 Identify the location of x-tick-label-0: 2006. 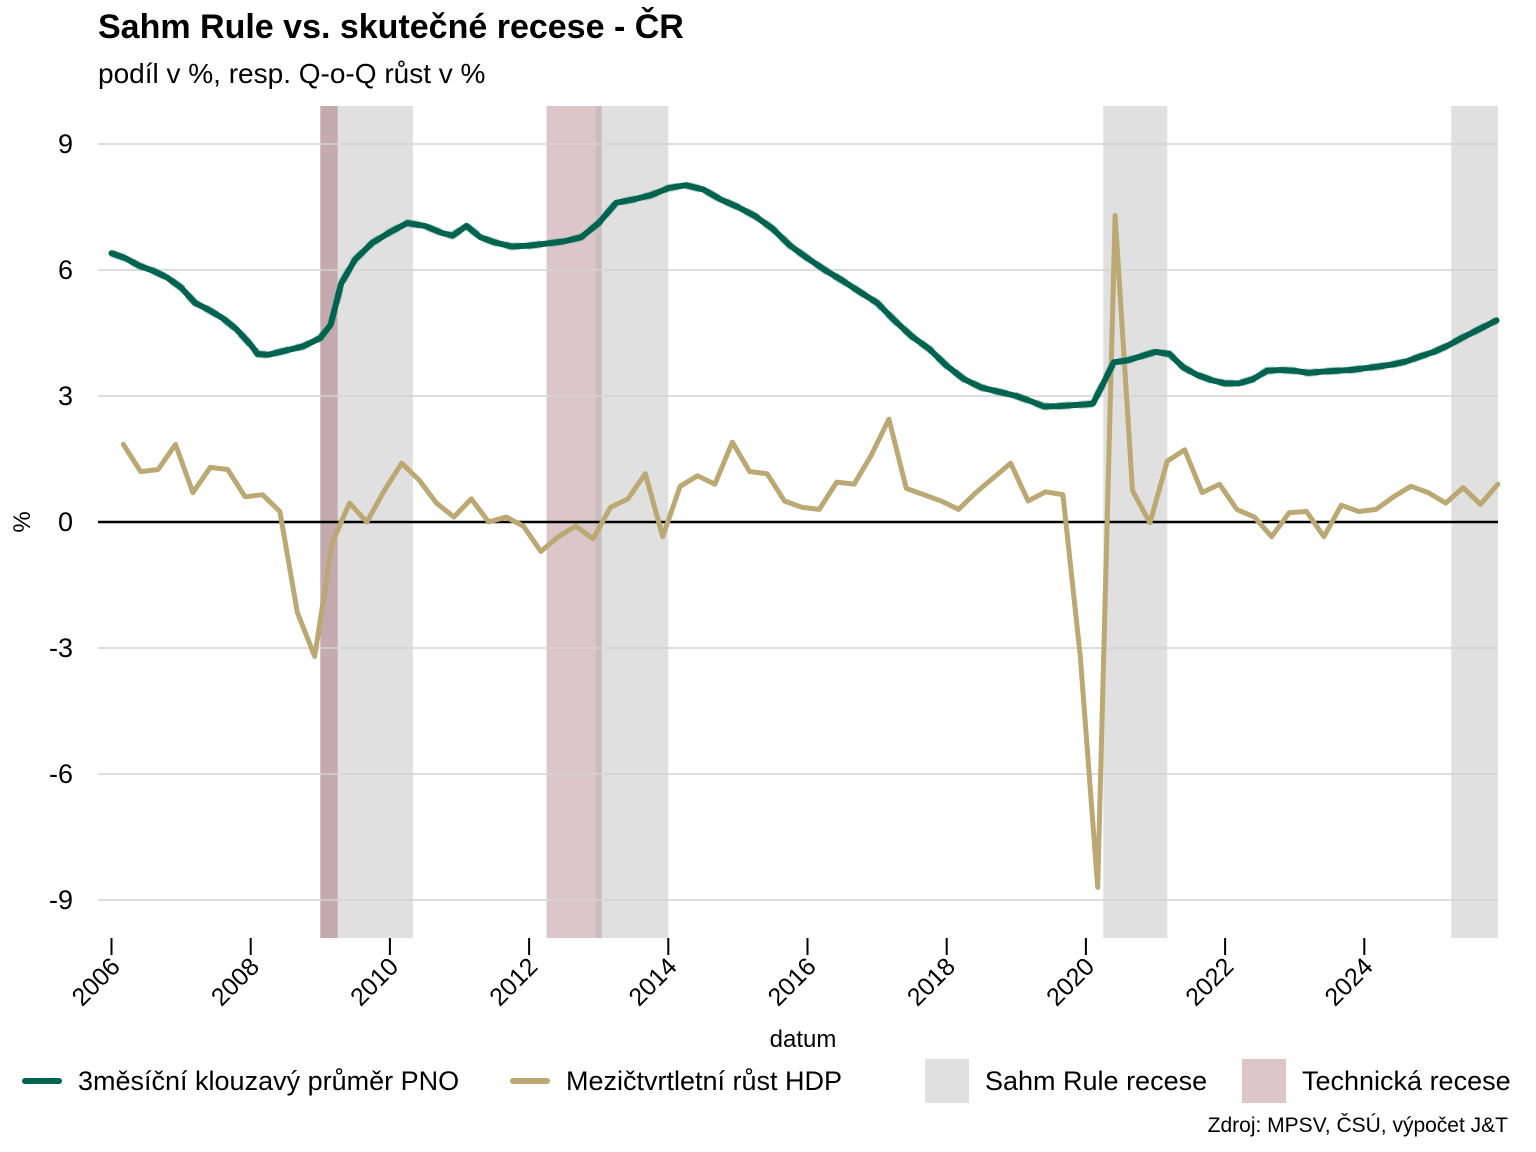
(96, 981).